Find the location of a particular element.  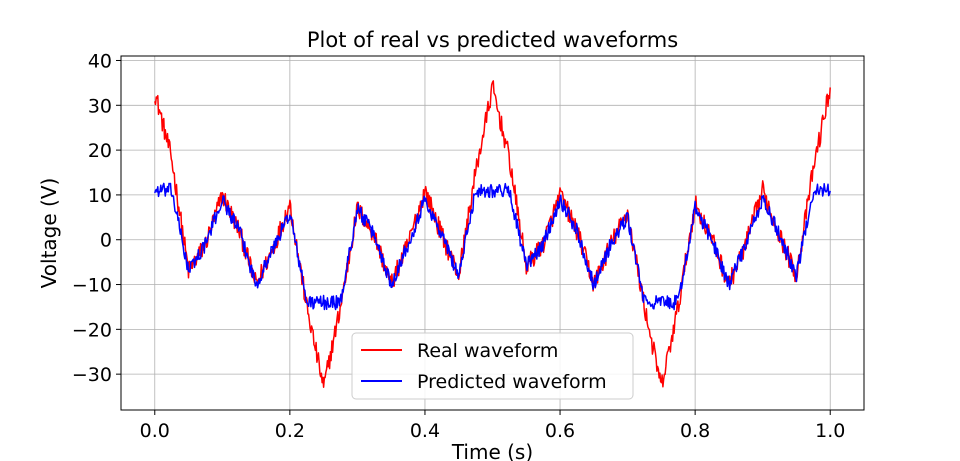

chart-title: Plot of real vs predicted waveforms is located at coordinates (492, 40).